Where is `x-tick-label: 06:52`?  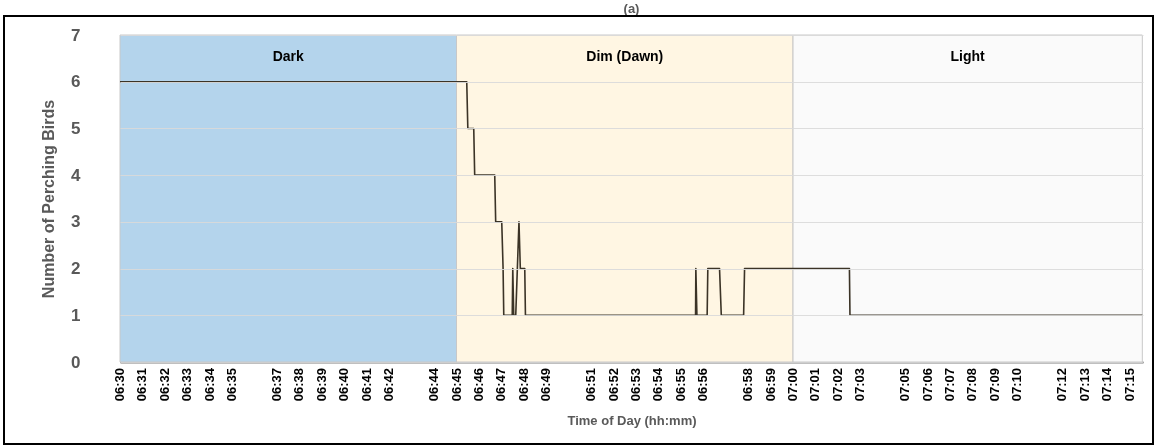
x-tick-label: 06:52 is located at coordinates (613, 385).